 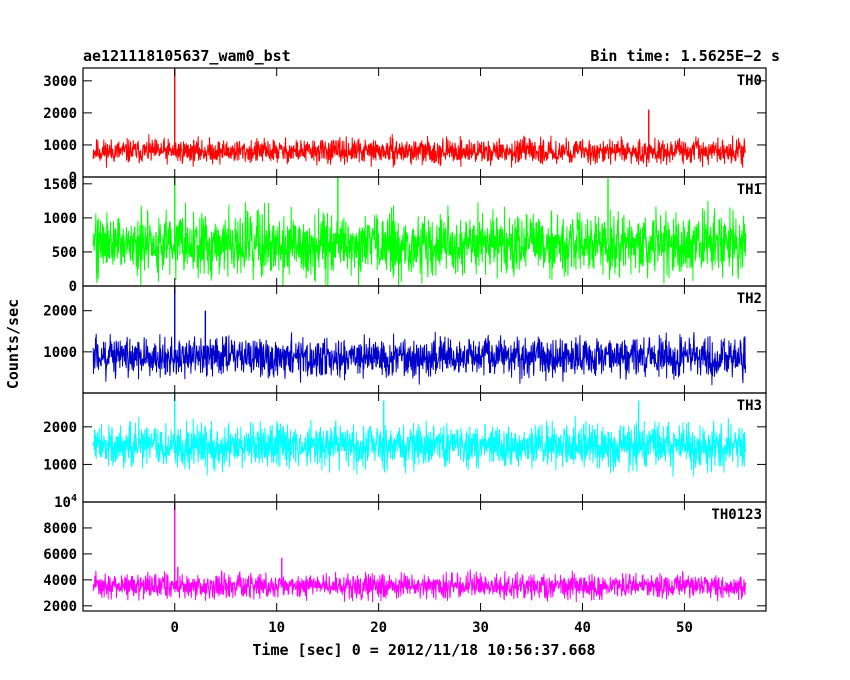 I want to click on bin-time-label: Bin time: 1.5625E−2 s, so click(x=685, y=56).